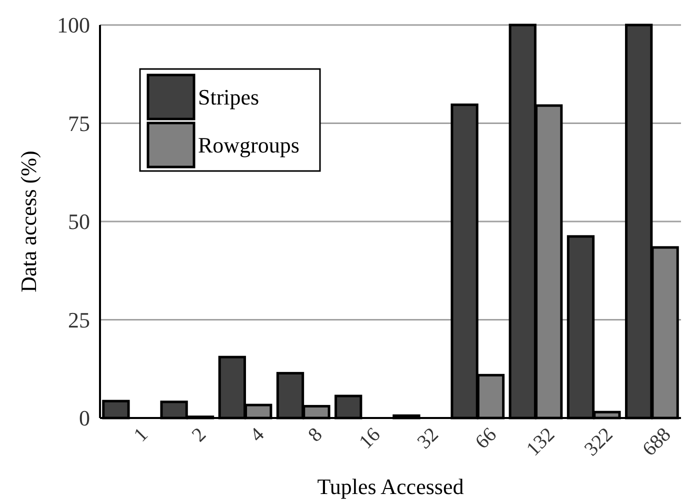  I want to click on y-tick-label: 75, so click(79, 123).